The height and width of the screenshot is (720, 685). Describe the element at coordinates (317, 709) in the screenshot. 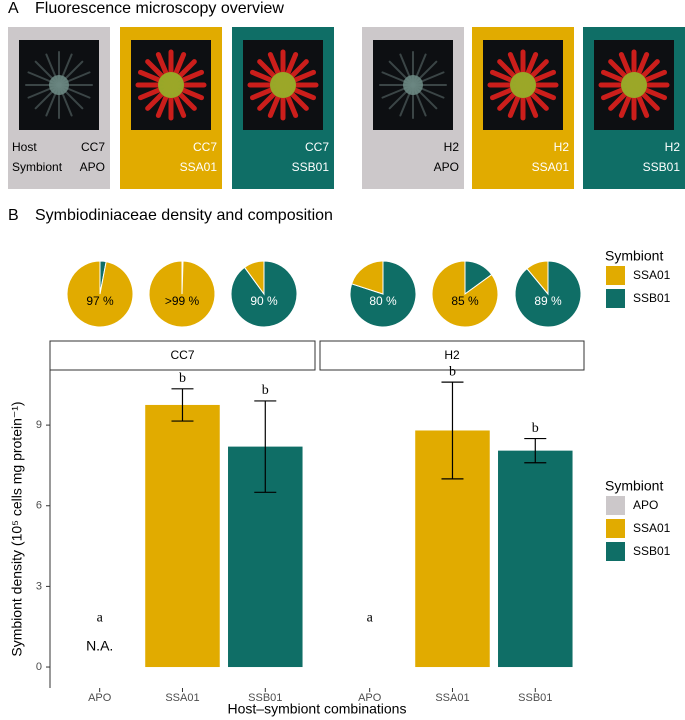

I see `x-axis-title: Host–symbiont combinations` at that location.